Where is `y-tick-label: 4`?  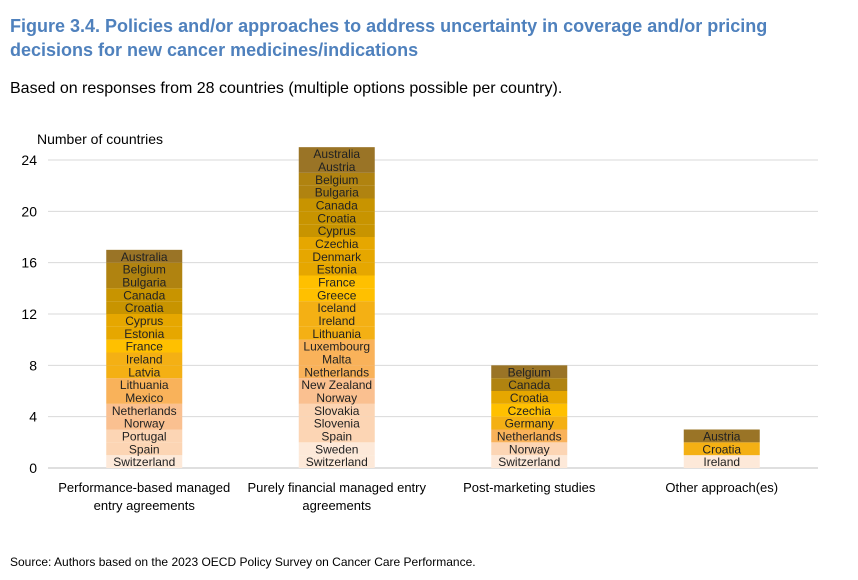 y-tick-label: 4 is located at coordinates (33, 417).